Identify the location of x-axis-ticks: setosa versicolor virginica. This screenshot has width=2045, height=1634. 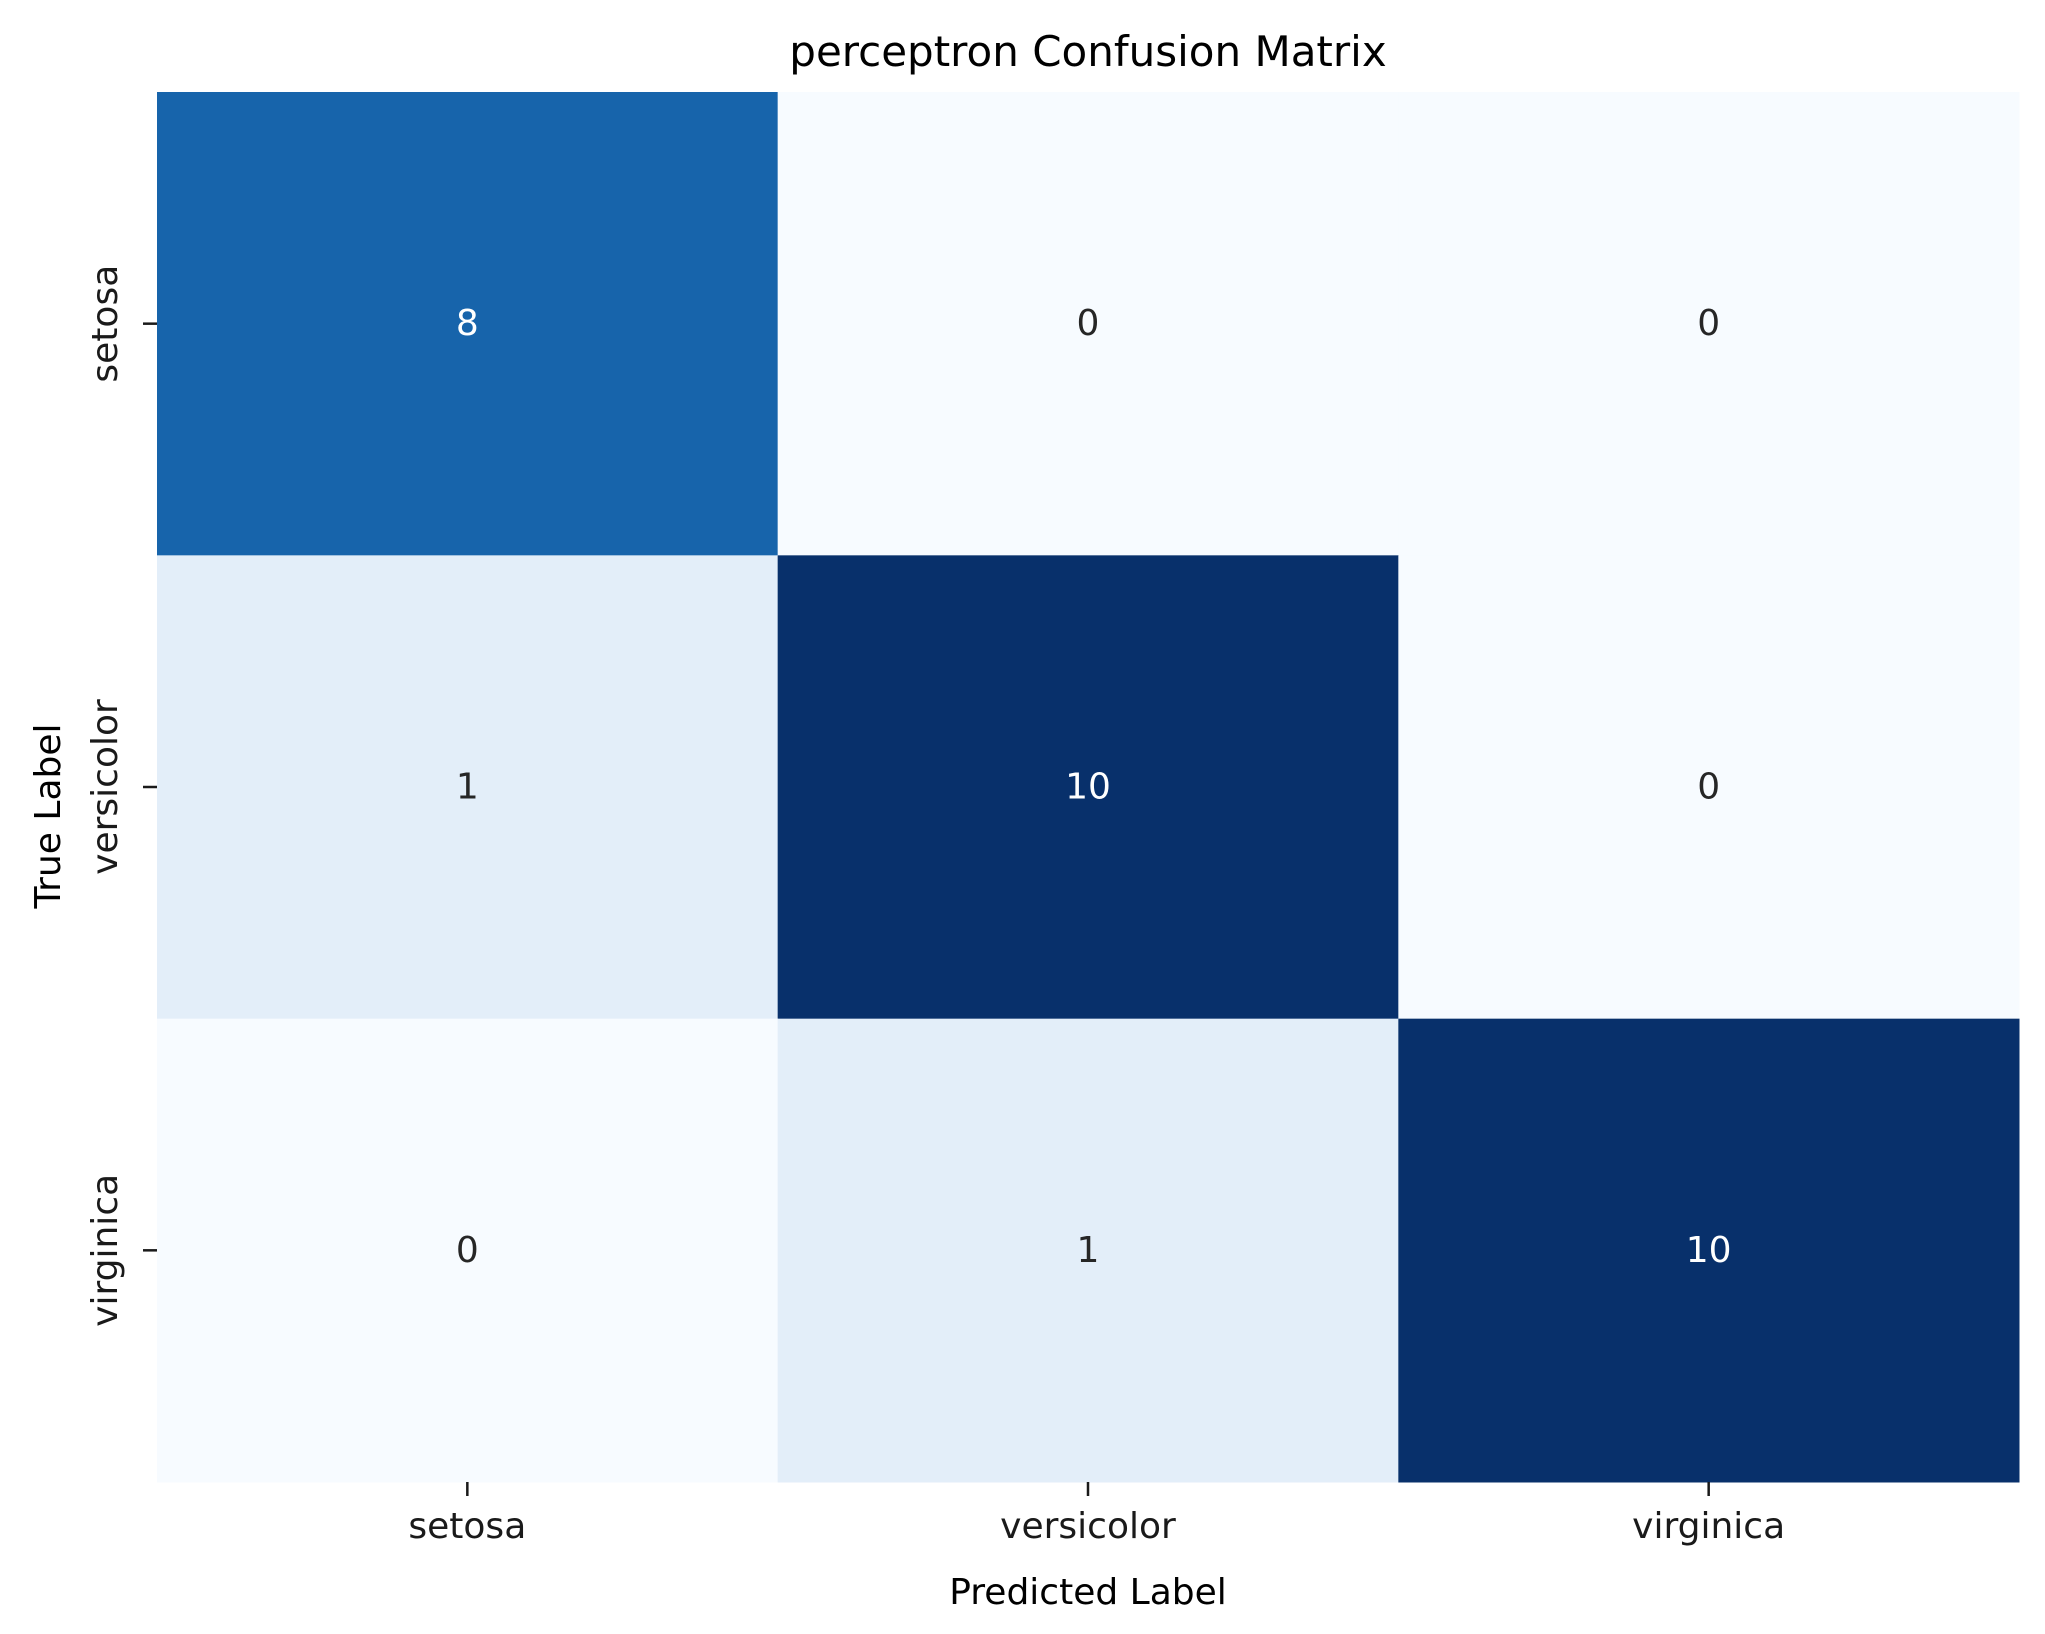
(1096, 1514).